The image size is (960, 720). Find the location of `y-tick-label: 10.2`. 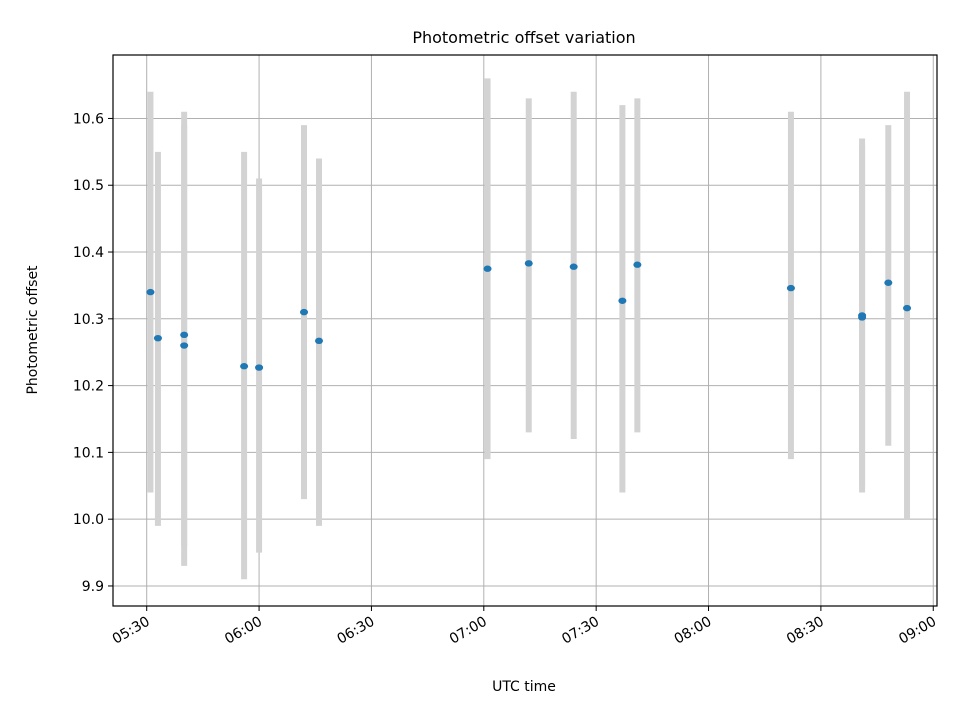

y-tick-label: 10.2 is located at coordinates (88, 387).